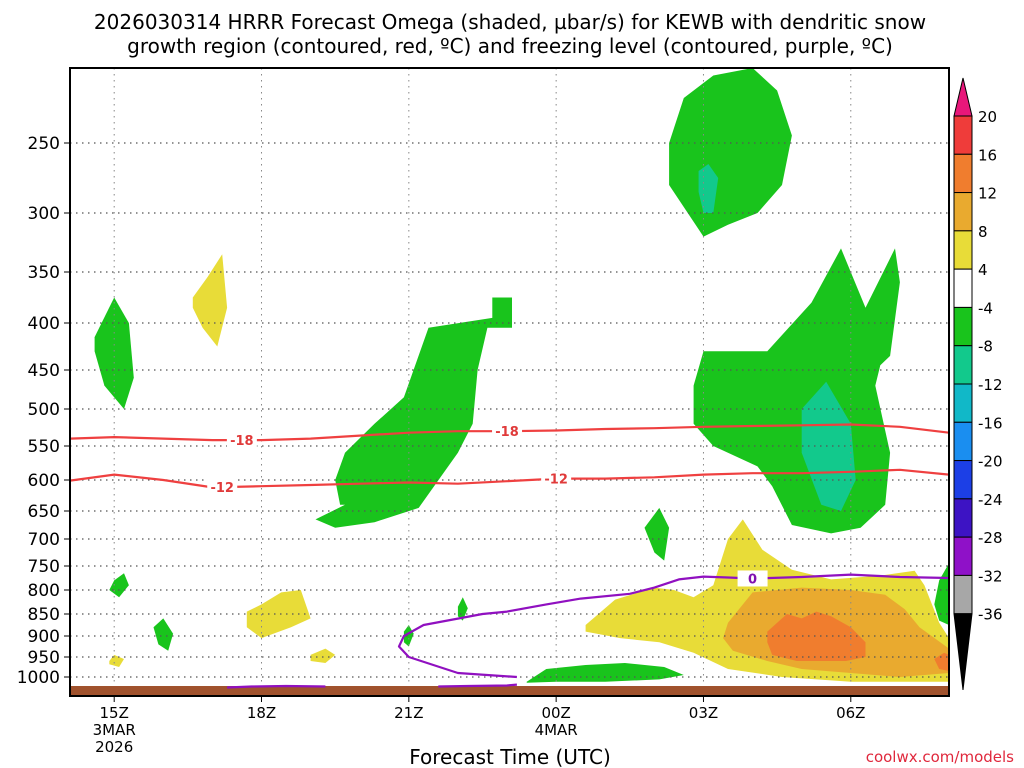 The width and height of the screenshot is (1024, 768). Describe the element at coordinates (983, 232) in the screenshot. I see `colorbar-label-8: 8` at that location.